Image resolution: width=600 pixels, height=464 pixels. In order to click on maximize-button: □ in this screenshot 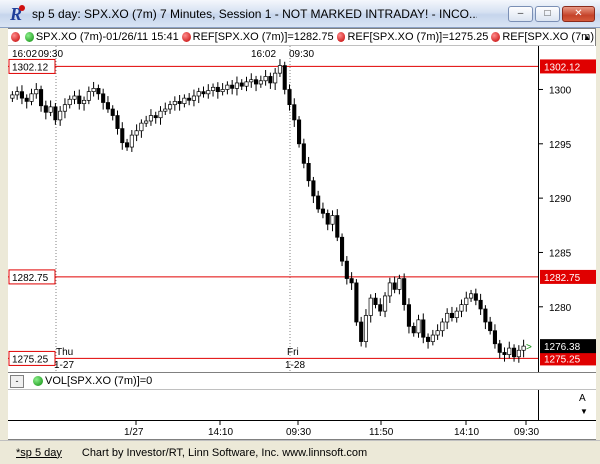, I will do `click(547, 14)`.